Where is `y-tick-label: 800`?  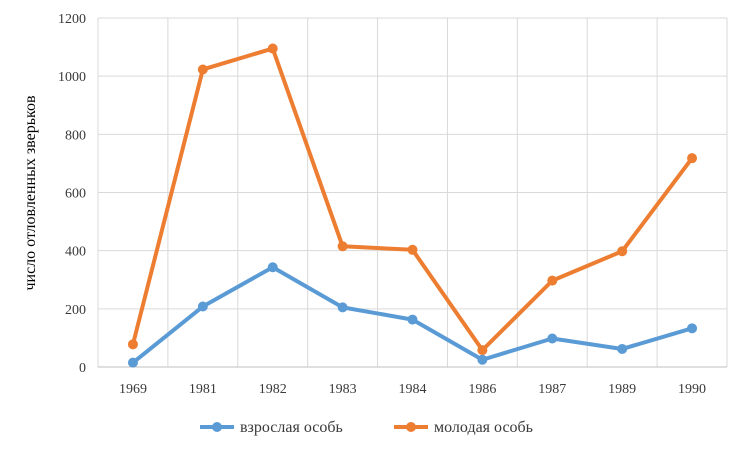
y-tick-label: 800 is located at coordinates (75, 135).